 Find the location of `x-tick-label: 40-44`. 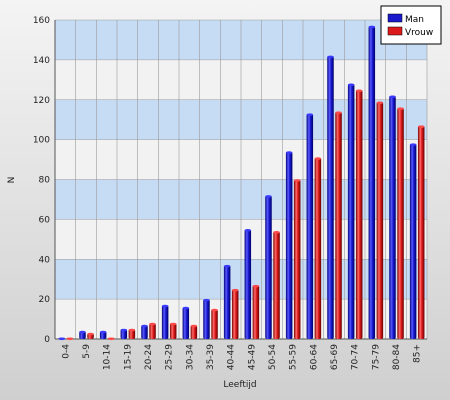

x-tick-label: 40-44 is located at coordinates (232, 357).